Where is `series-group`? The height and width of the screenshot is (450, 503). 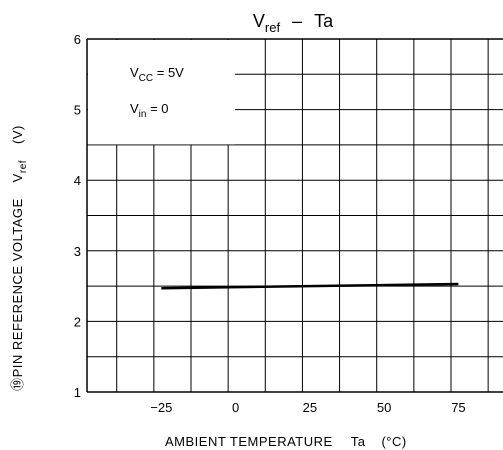 series-group is located at coordinates (310, 286).